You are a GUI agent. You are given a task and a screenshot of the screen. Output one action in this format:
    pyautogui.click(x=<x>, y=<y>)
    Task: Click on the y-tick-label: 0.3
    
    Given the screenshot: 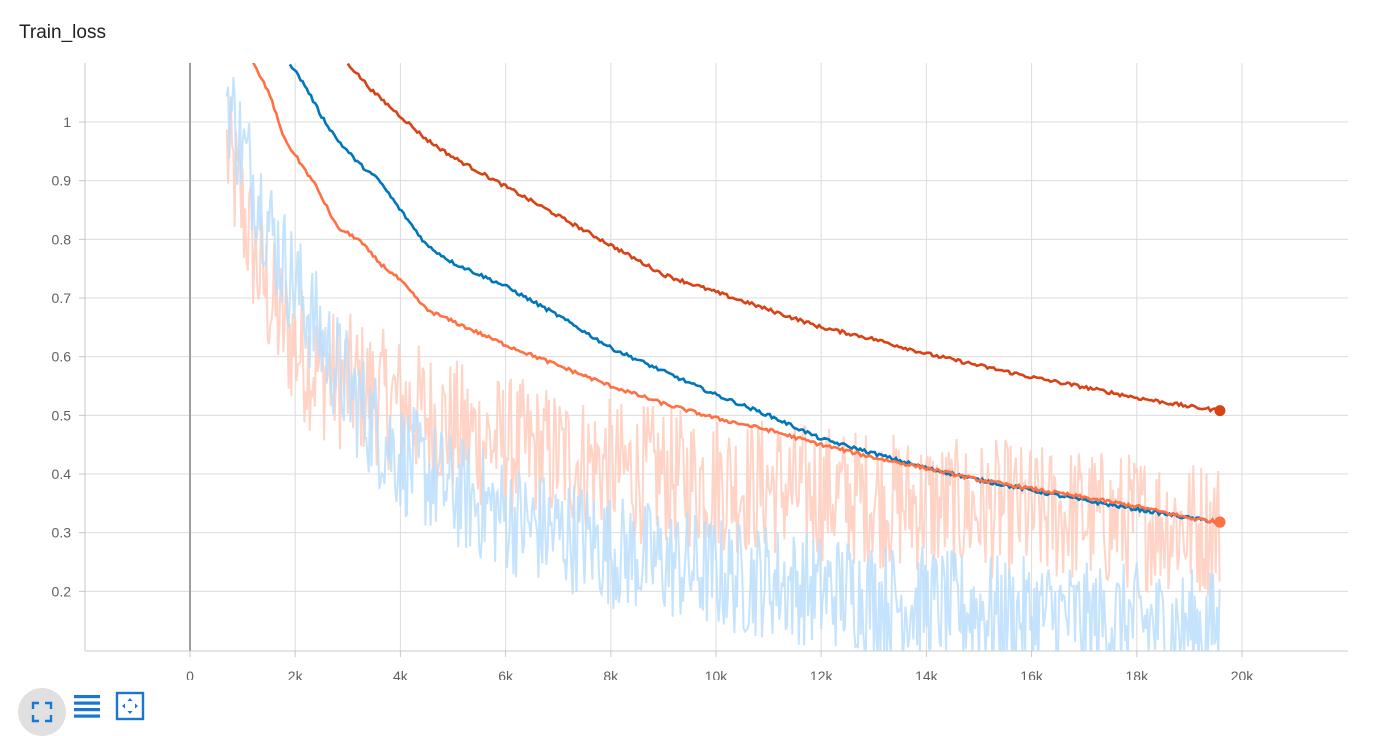 What is the action you would take?
    pyautogui.click(x=62, y=533)
    